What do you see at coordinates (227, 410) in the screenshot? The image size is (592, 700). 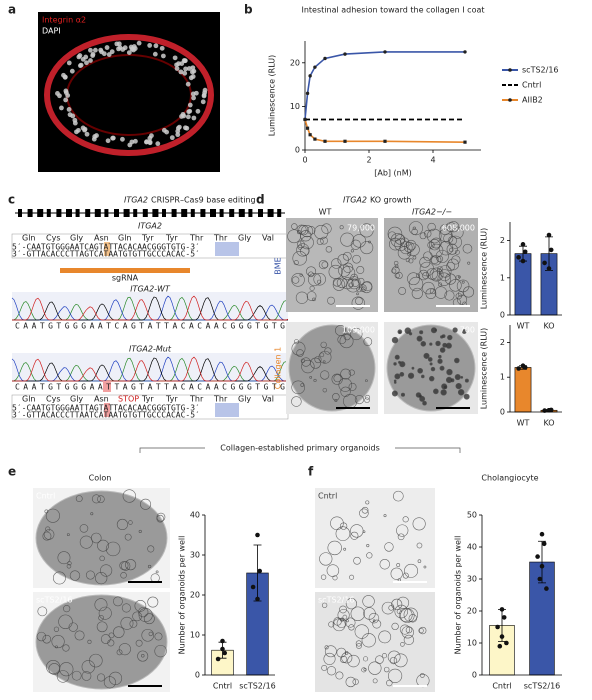 I see `pam` at bounding box center [227, 410].